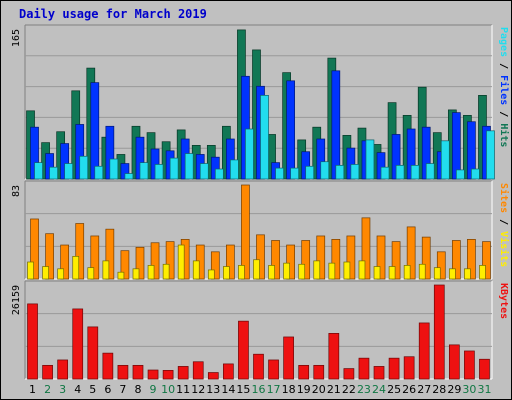 The image size is (512, 400). I want to click on x-tick-label-day-15: 15, so click(243, 389).